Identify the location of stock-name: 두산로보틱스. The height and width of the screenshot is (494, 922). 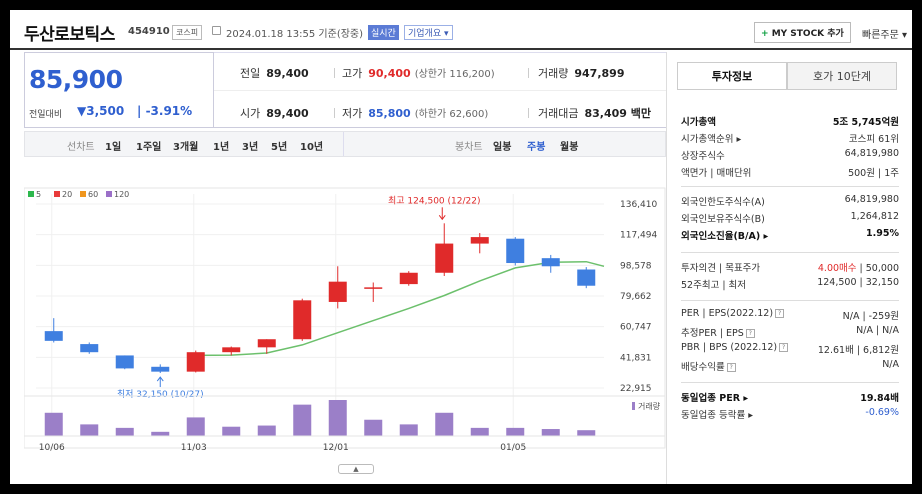
(69, 35).